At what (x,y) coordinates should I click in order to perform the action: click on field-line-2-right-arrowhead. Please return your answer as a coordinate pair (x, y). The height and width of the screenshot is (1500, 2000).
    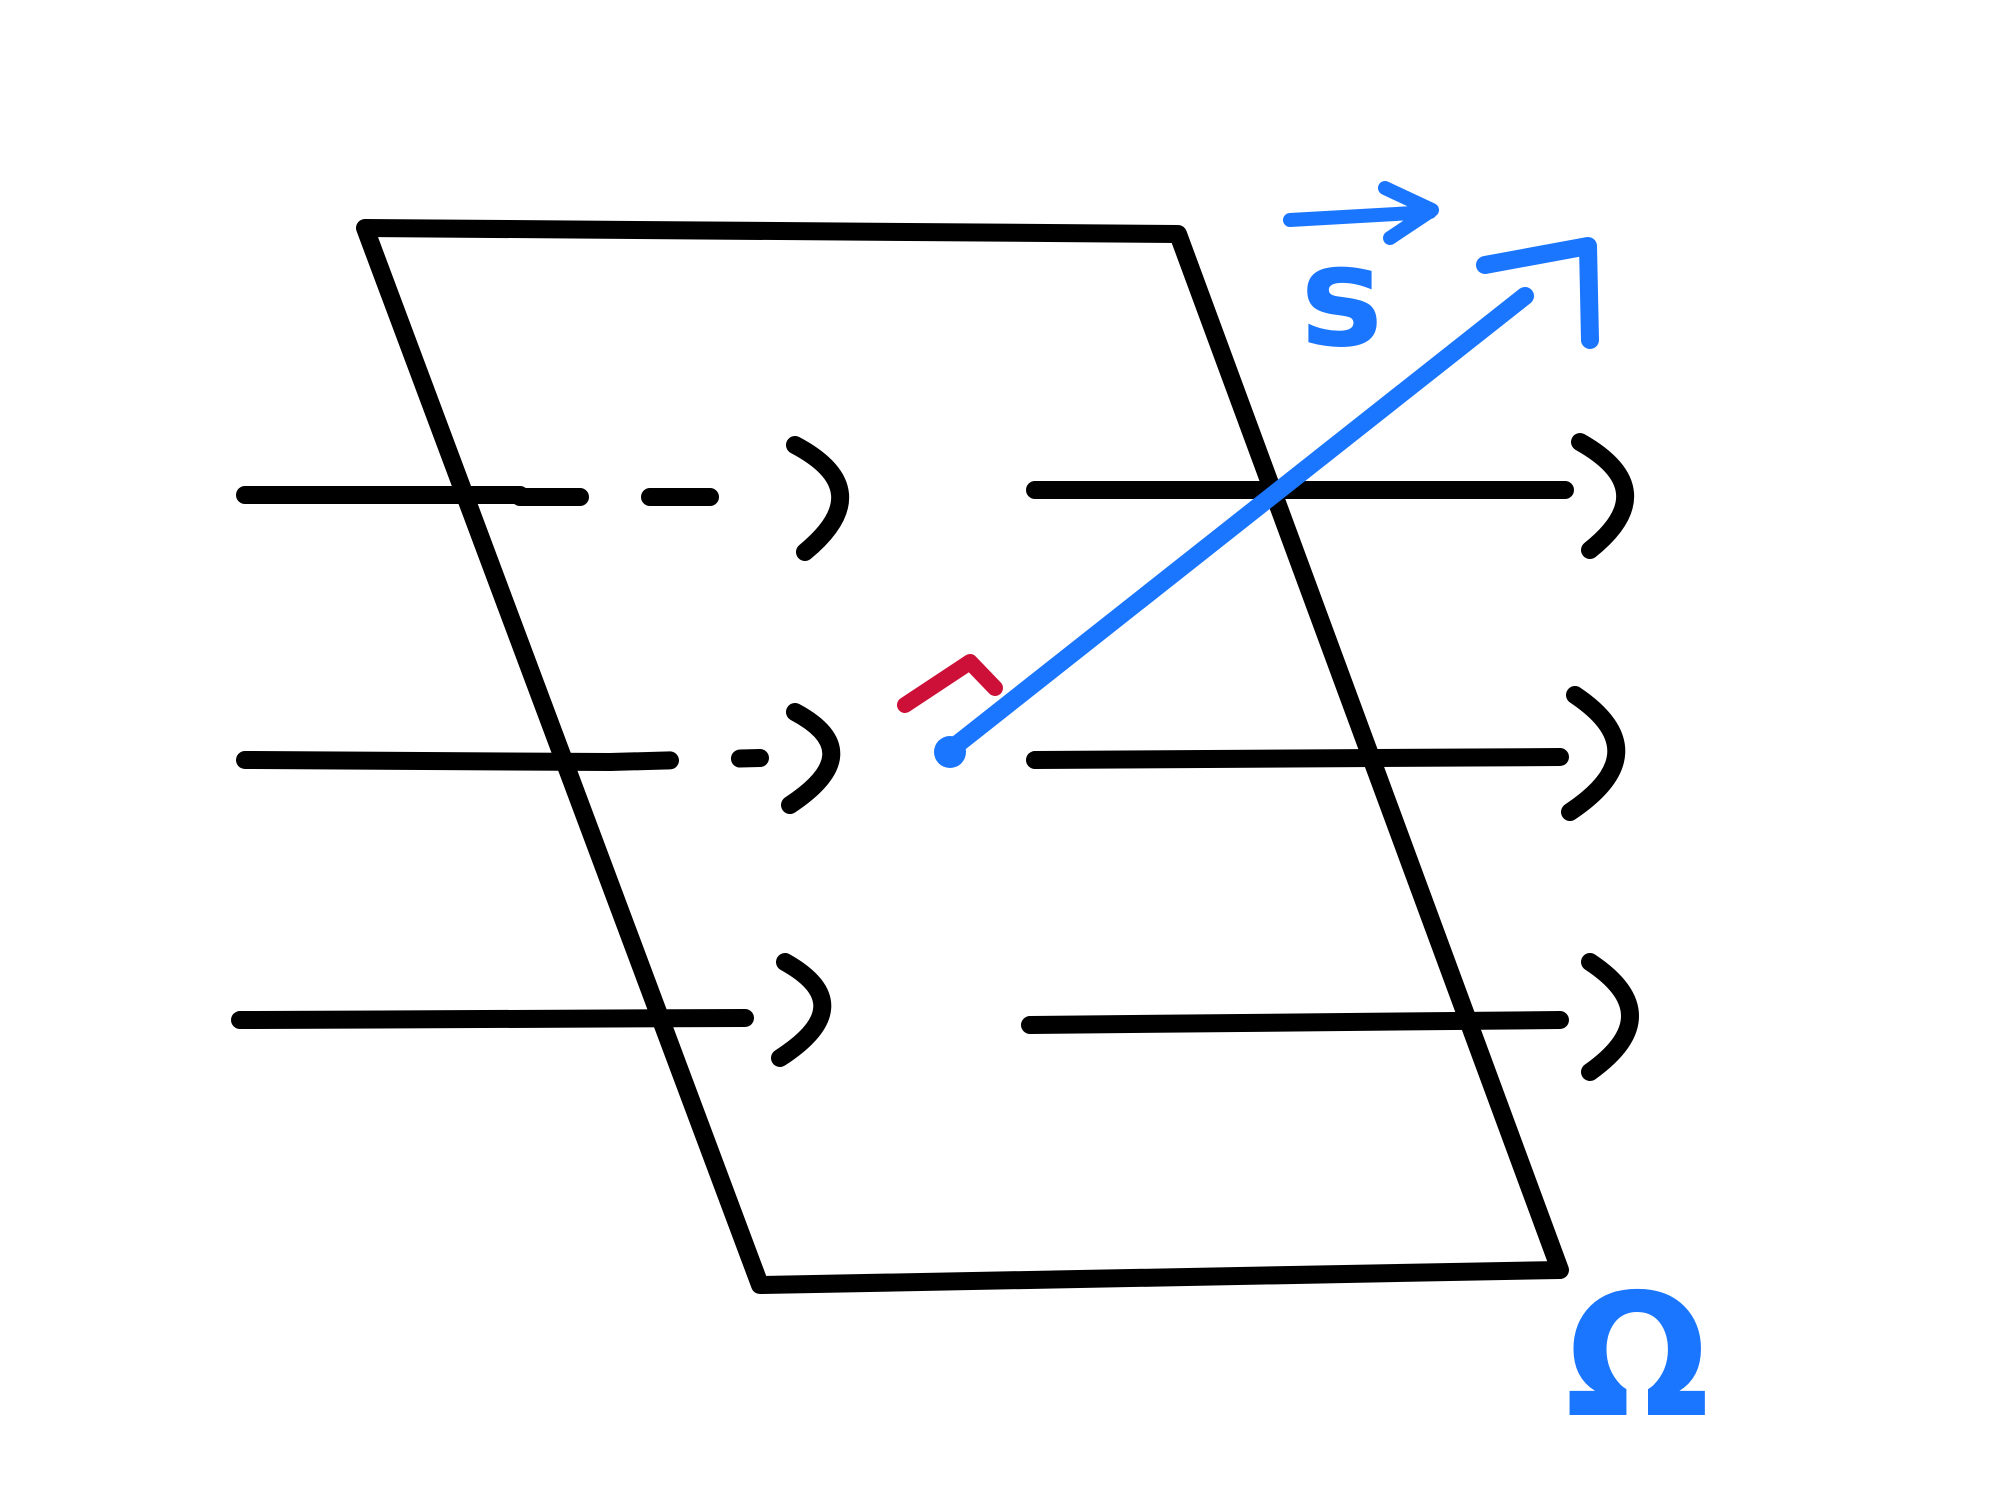
    Looking at the image, I should click on (1593, 753).